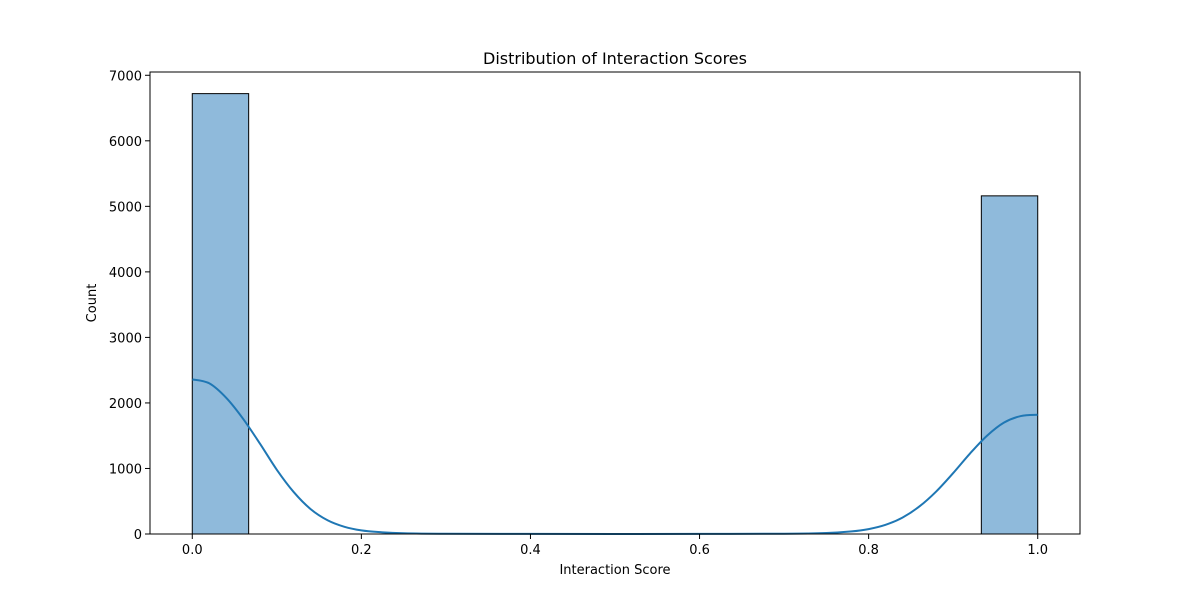 Image resolution: width=1200 pixels, height=600 pixels. I want to click on y-axis-label: Count, so click(92, 303).